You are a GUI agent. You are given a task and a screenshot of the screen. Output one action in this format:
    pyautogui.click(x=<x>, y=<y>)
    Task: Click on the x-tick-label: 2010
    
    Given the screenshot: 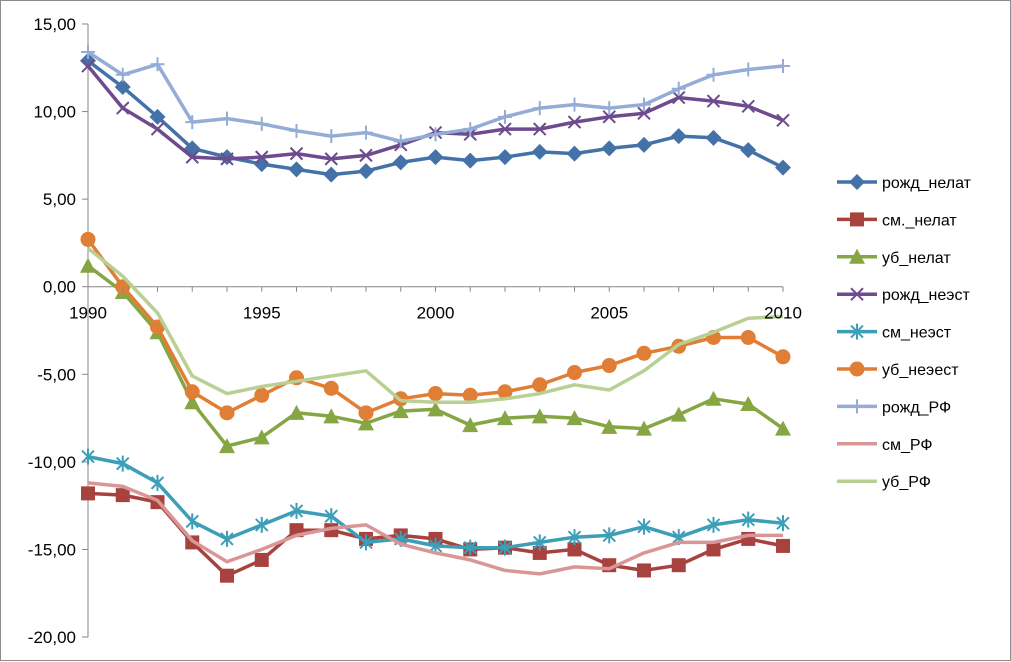 What is the action you would take?
    pyautogui.click(x=783, y=313)
    